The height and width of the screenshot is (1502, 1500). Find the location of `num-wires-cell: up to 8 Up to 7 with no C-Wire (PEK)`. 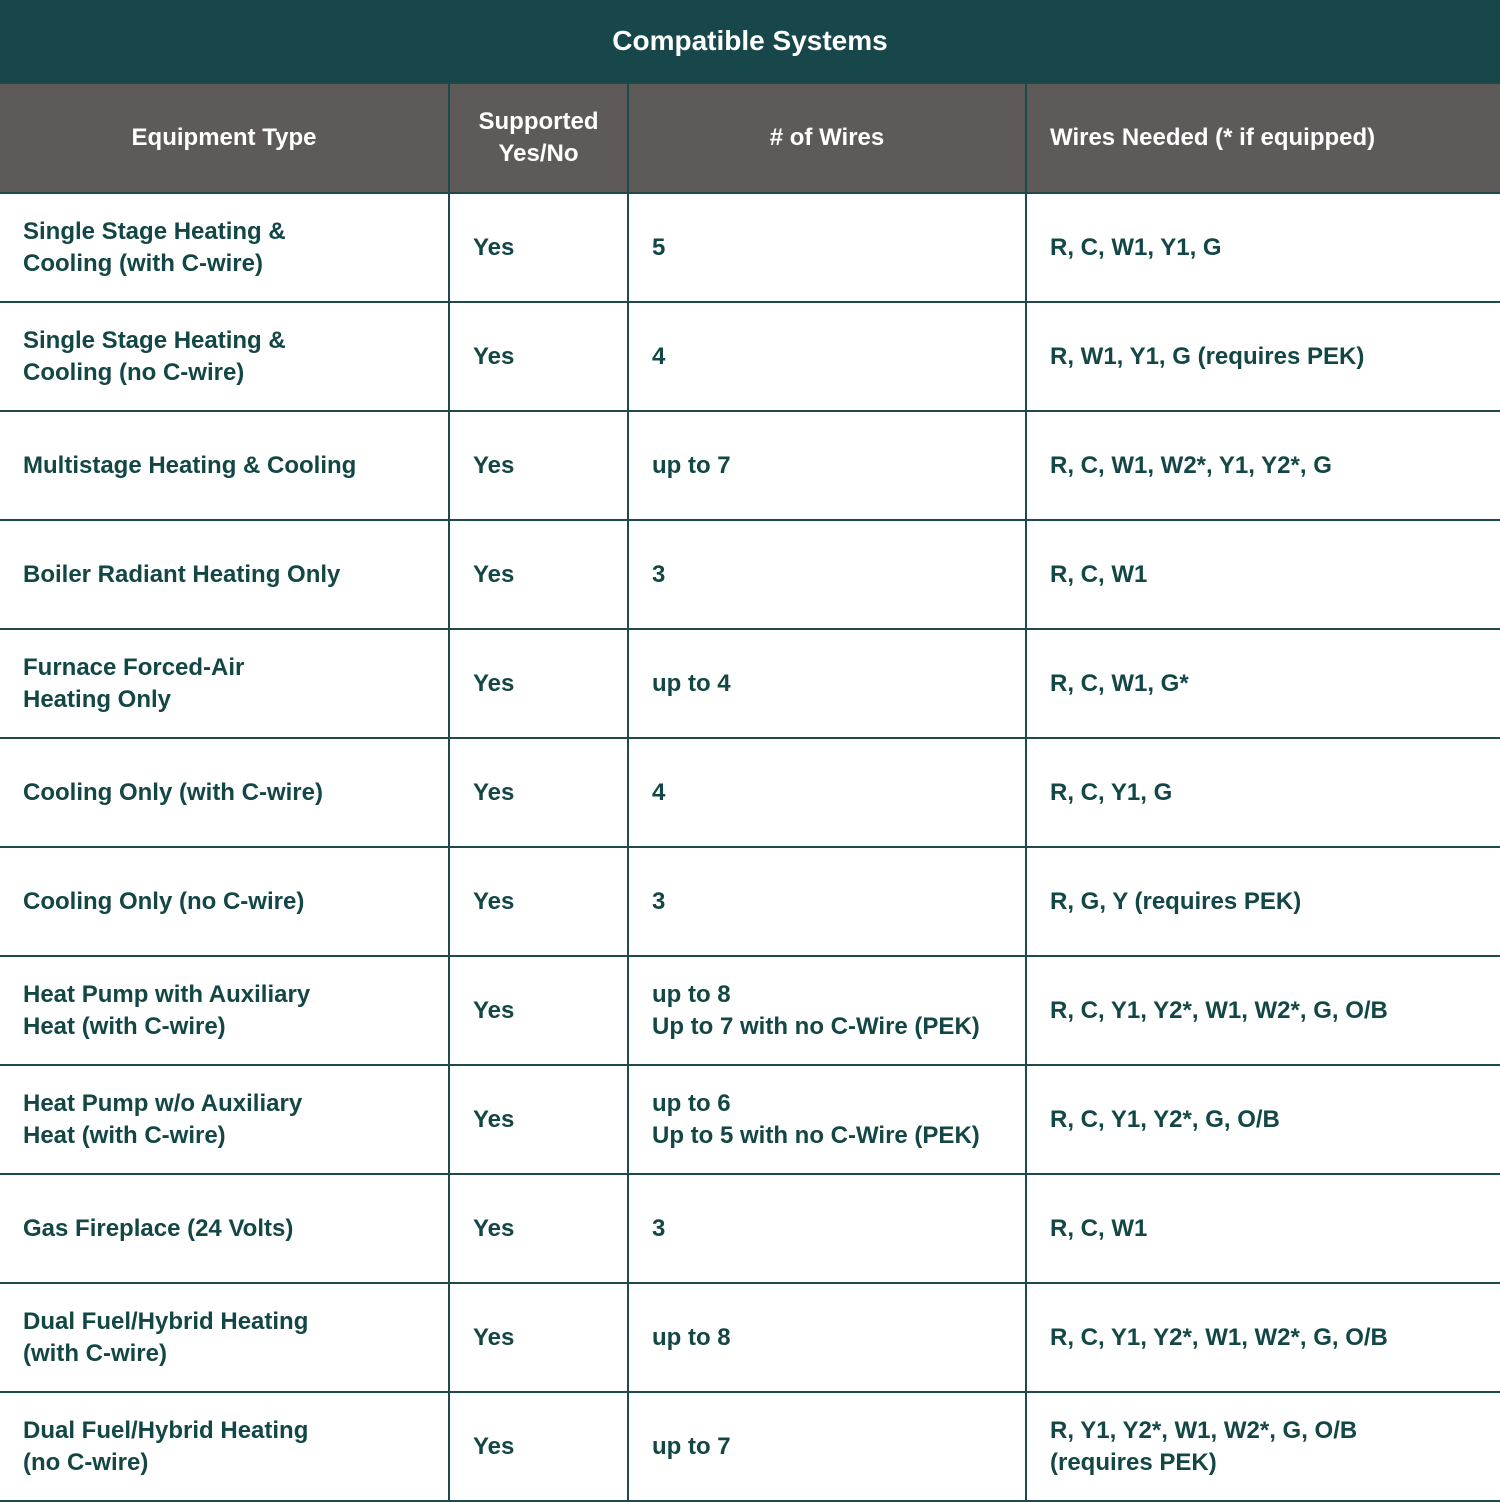

num-wires-cell: up to 8 Up to 7 with no C-Wire (PEK) is located at coordinates (827, 1010).